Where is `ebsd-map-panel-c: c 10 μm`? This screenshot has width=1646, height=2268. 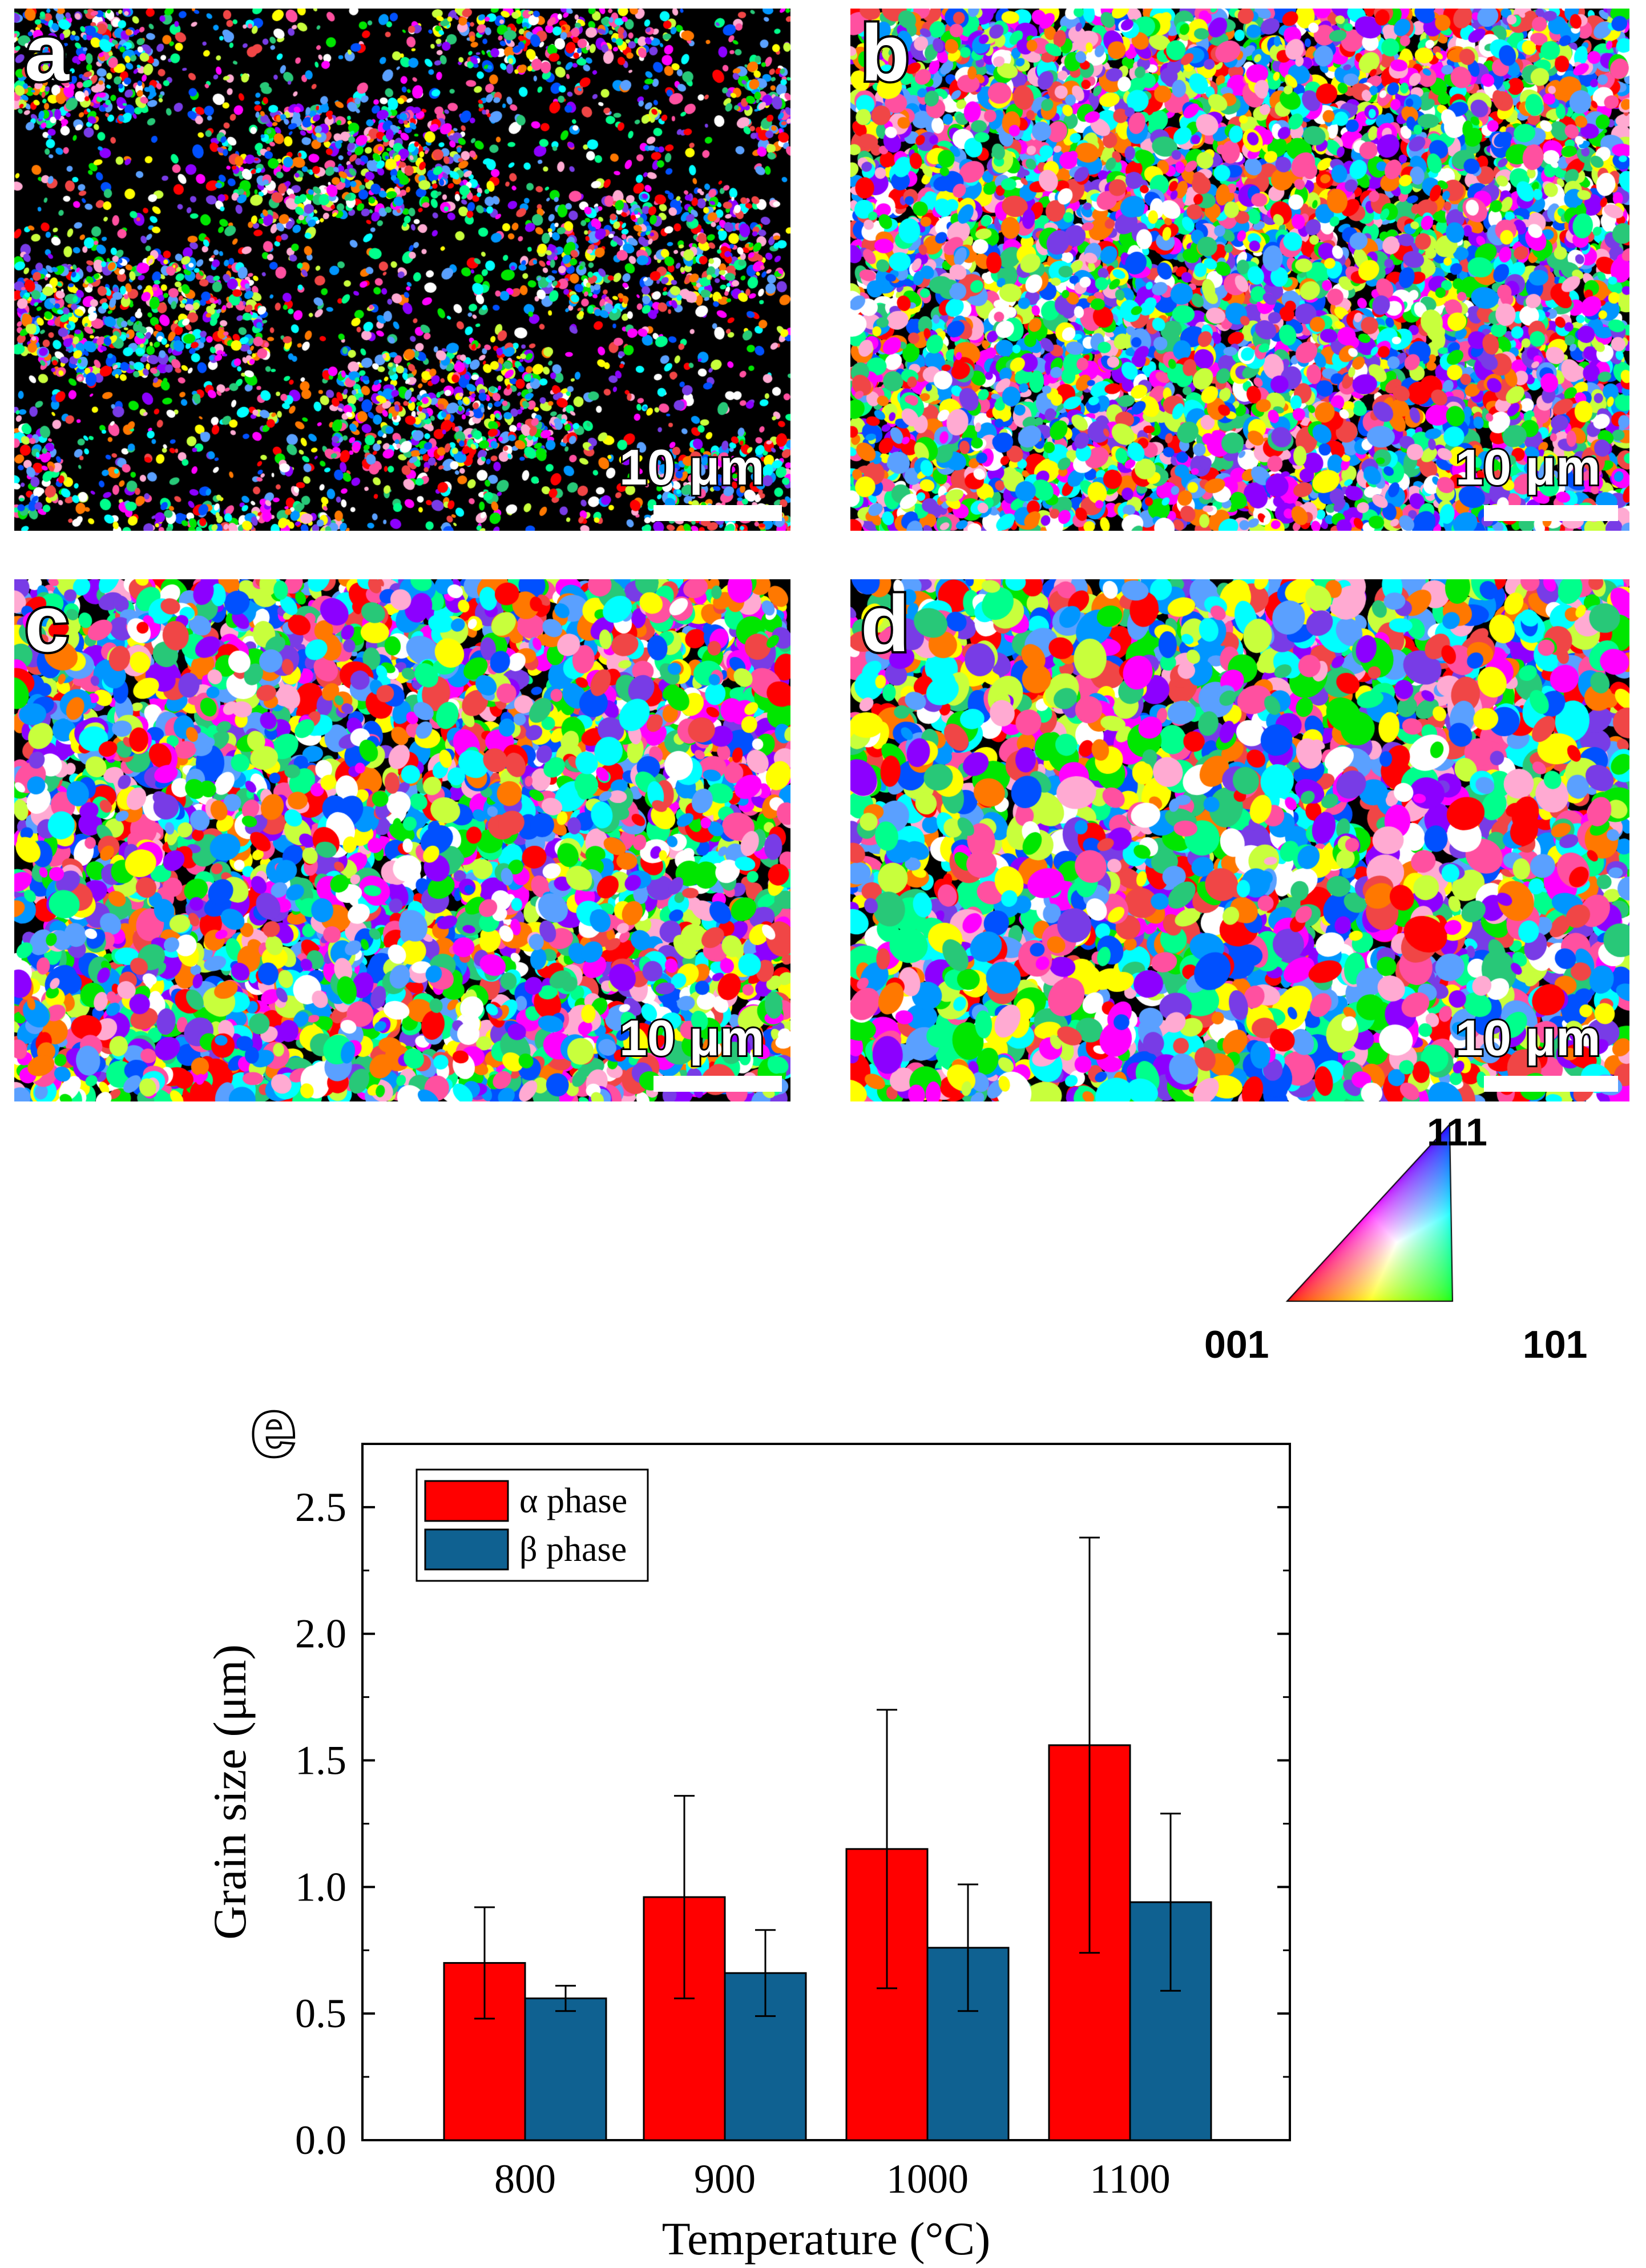 ebsd-map-panel-c: c 10 μm is located at coordinates (402, 840).